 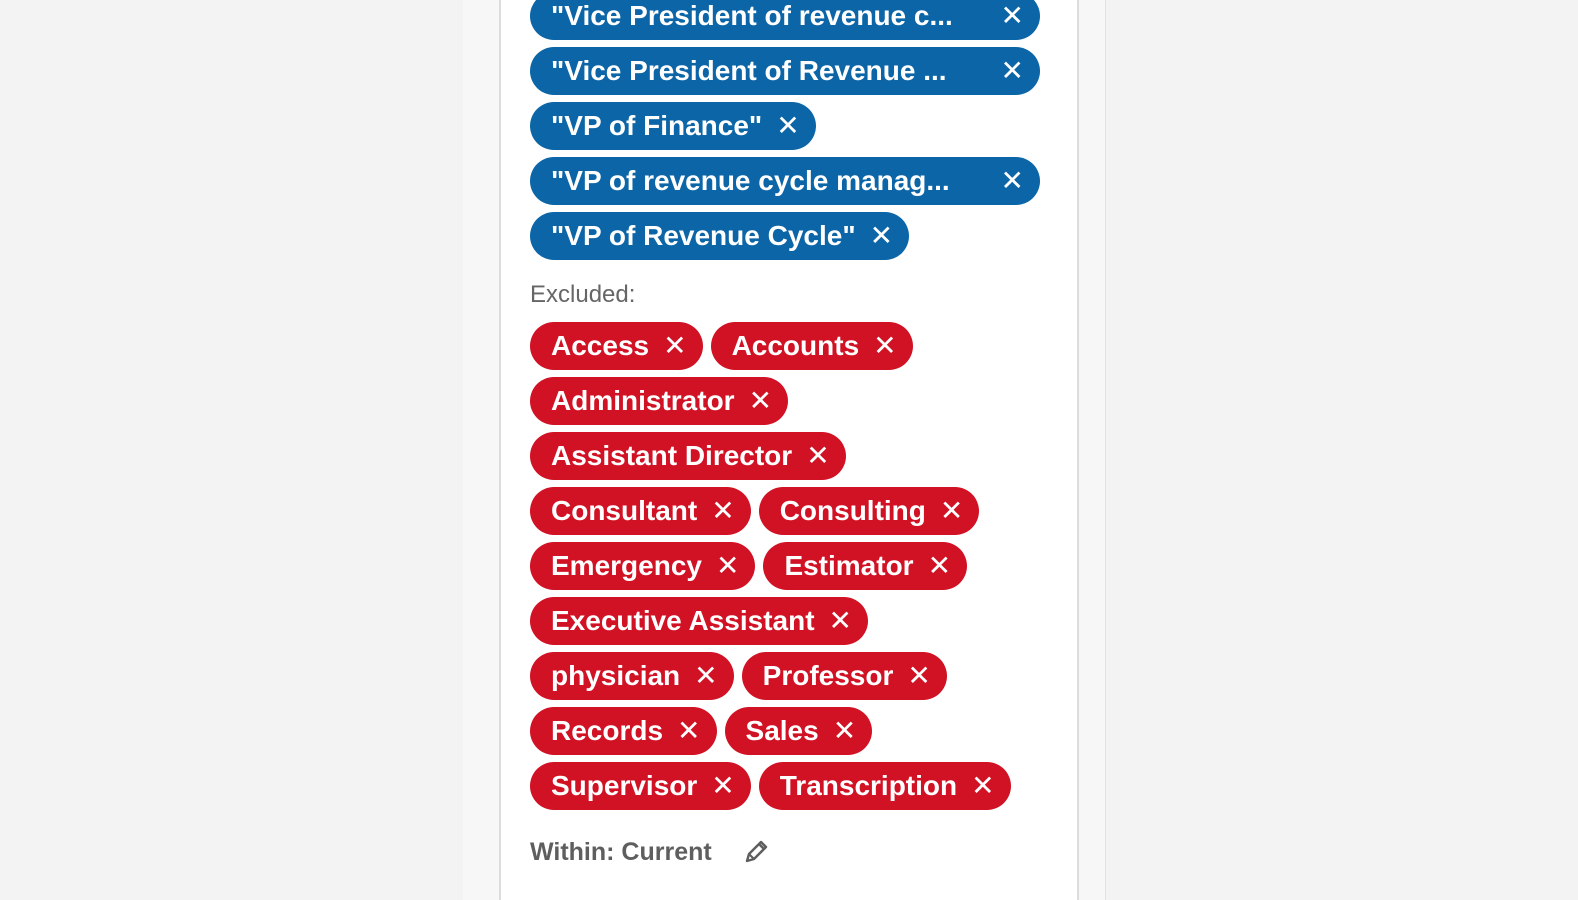 I want to click on excluded-pill-label: Professor, so click(x=828, y=675).